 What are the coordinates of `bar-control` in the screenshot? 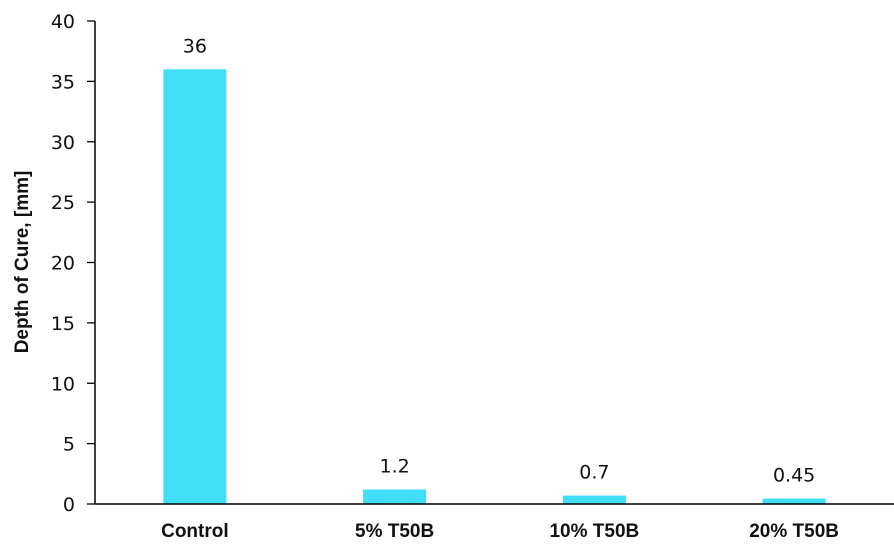 It's located at (195, 287).